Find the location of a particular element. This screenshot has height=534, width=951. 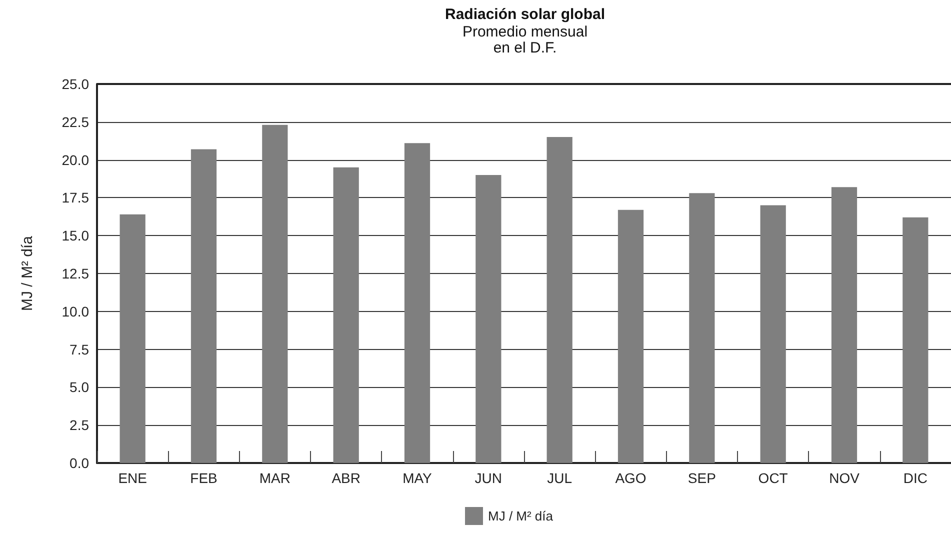

x-tick-label: SEP is located at coordinates (702, 478).